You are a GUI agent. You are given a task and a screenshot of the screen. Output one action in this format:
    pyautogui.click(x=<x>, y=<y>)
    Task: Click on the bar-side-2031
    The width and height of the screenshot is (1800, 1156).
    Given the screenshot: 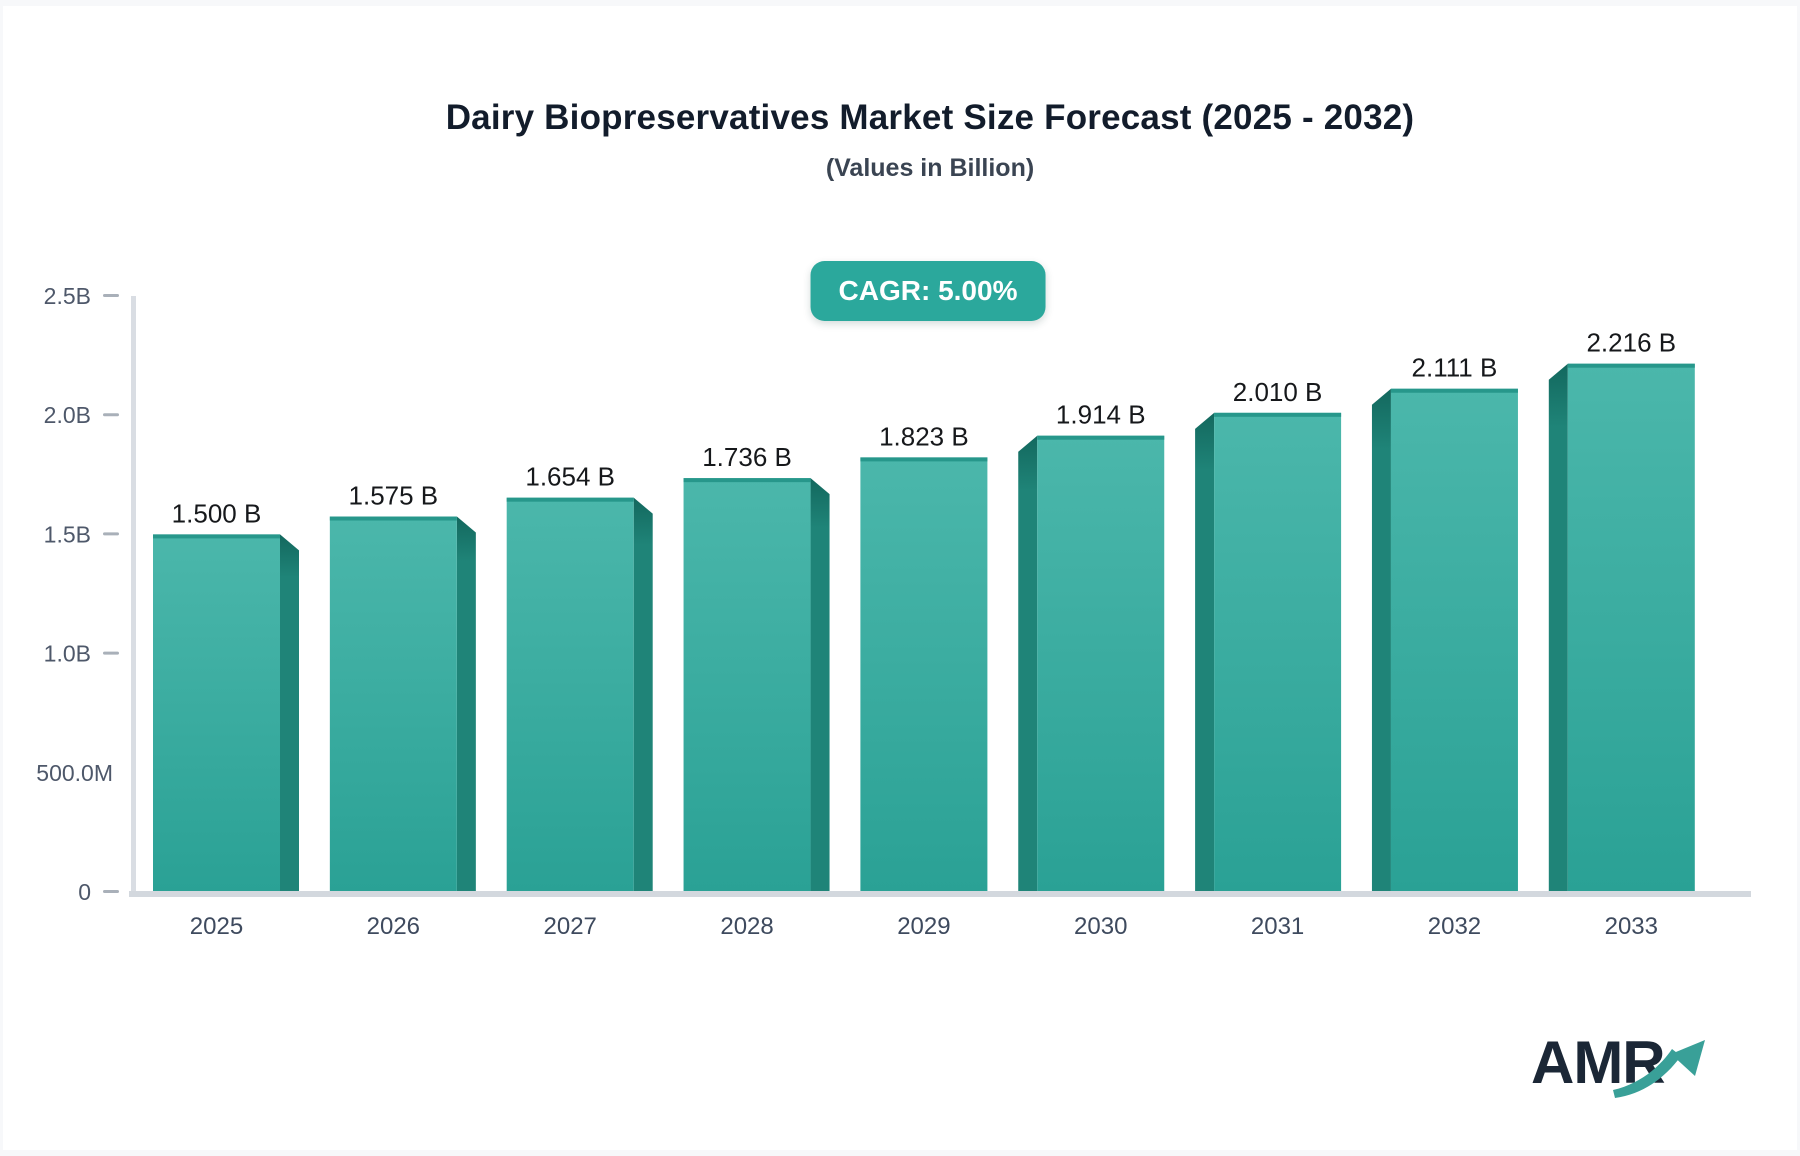 What is the action you would take?
    pyautogui.click(x=1205, y=652)
    